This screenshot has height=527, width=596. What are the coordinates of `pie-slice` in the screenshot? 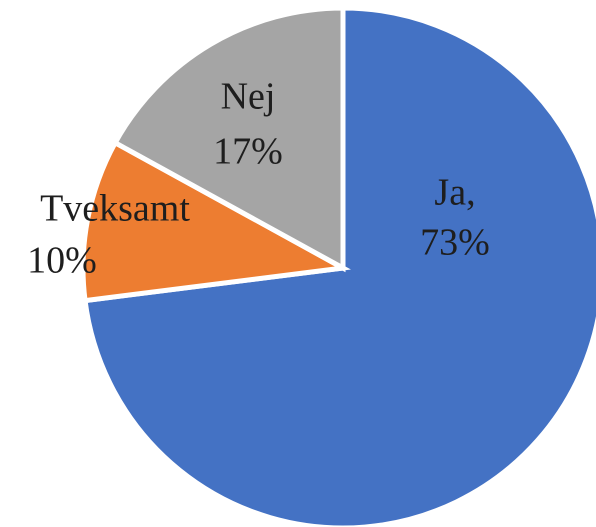 It's located at (215, 221).